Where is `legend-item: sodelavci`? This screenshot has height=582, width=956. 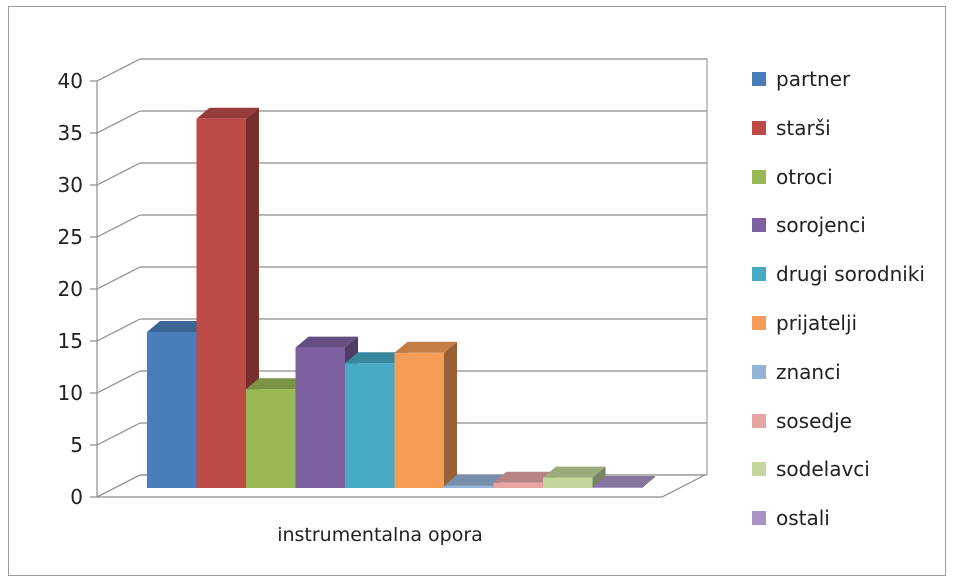 legend-item: sodelavci is located at coordinates (811, 469).